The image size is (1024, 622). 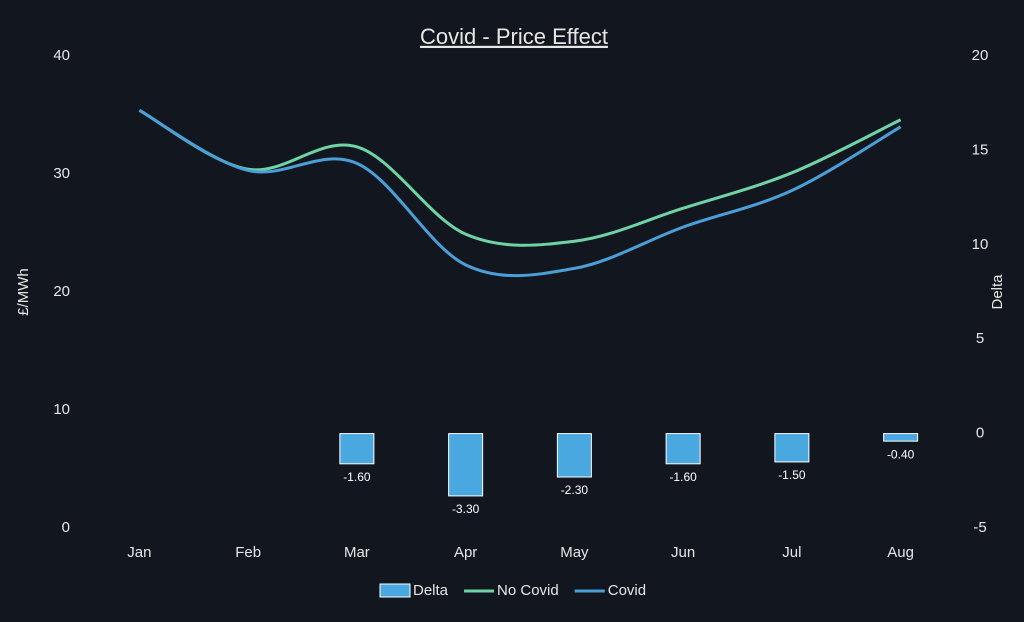 What do you see at coordinates (61, 55) in the screenshot?
I see `y-tick-label: 40` at bounding box center [61, 55].